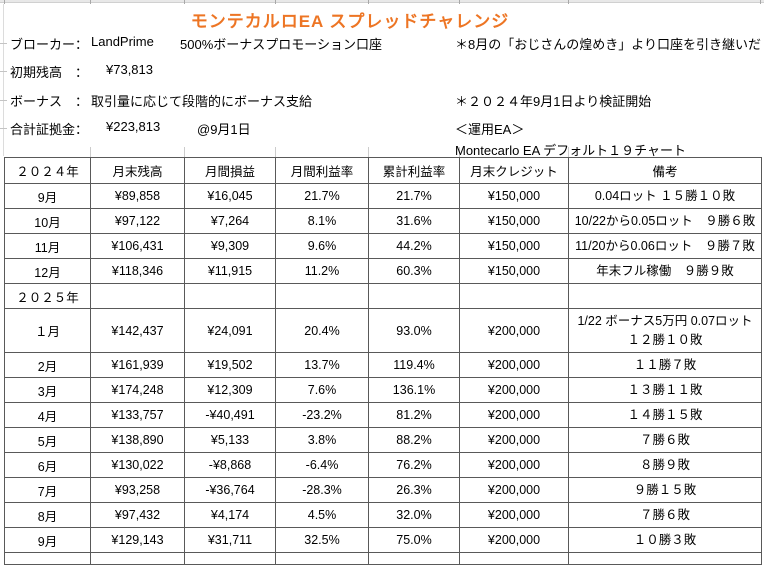 The height and width of the screenshot is (565, 764). I want to click on cell-month: 8月, so click(47, 515).